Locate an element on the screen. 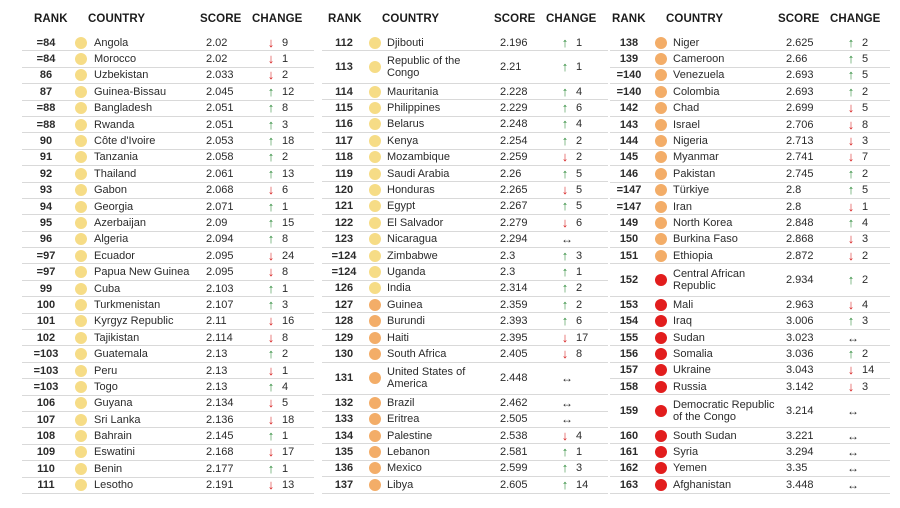  change-cell: ↓ 6 is located at coordinates (277, 190).